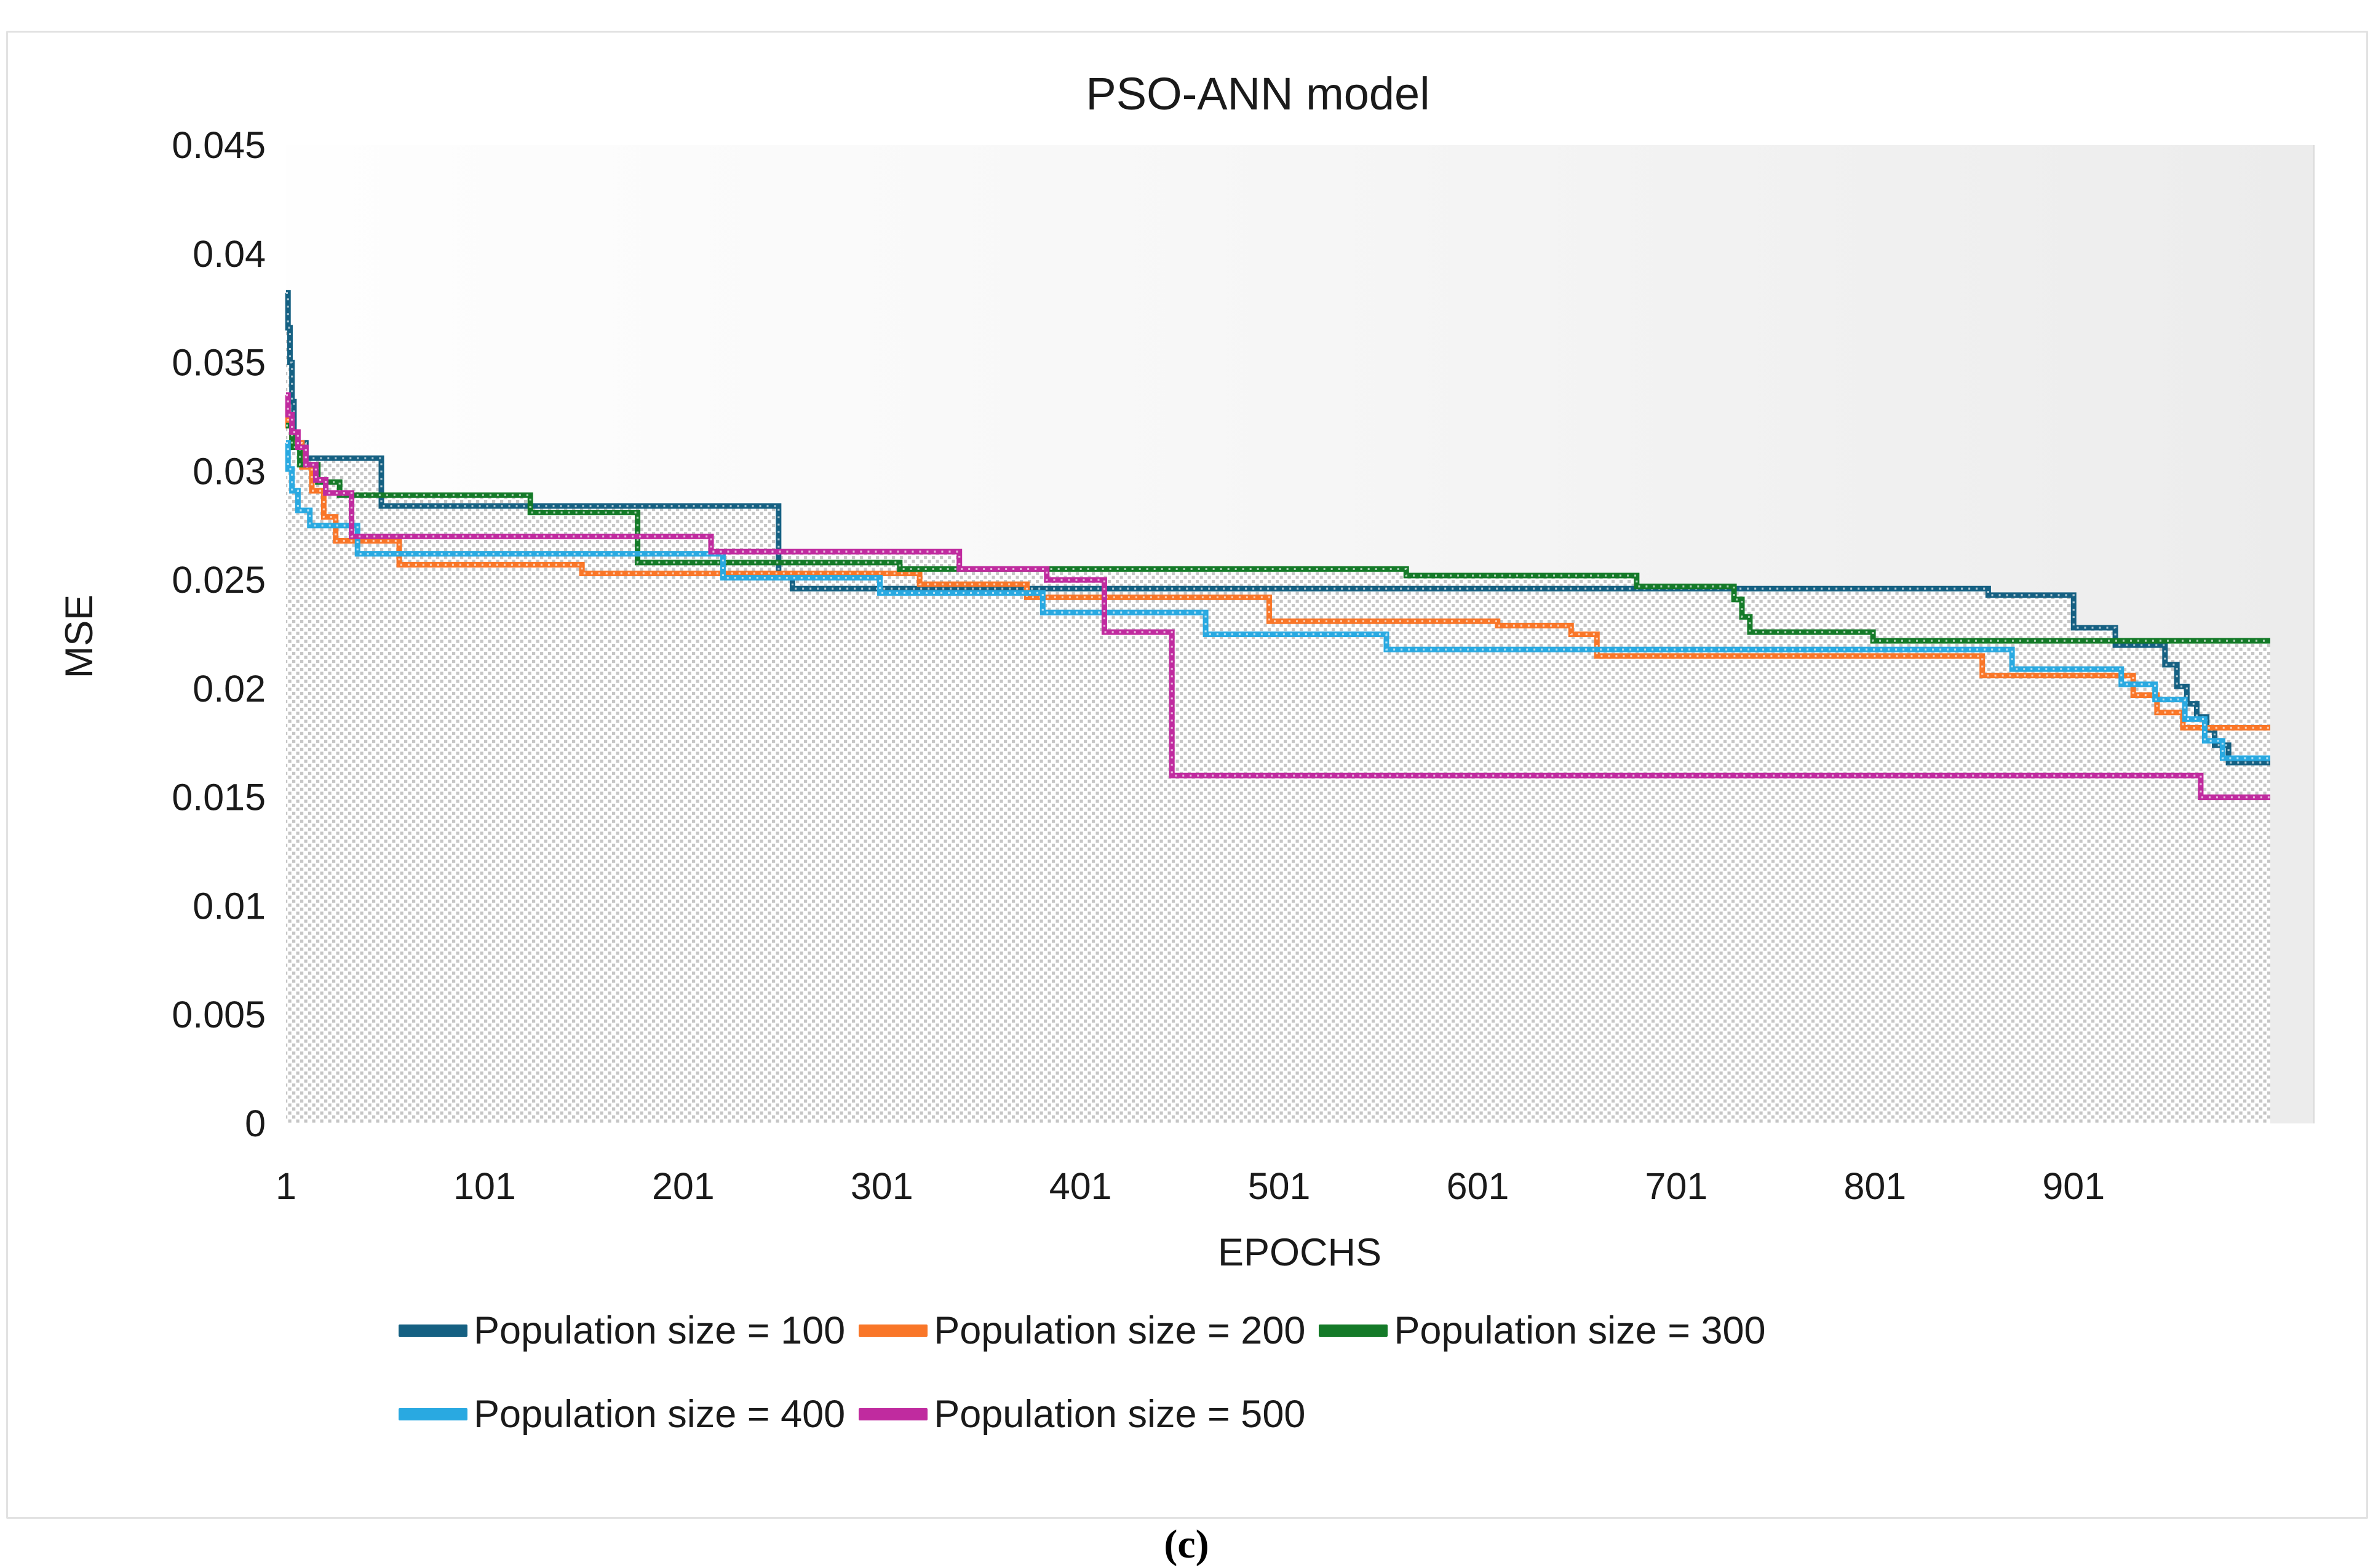 This screenshot has height=1568, width=2373. I want to click on x-tick-label: 401, so click(1080, 1186).